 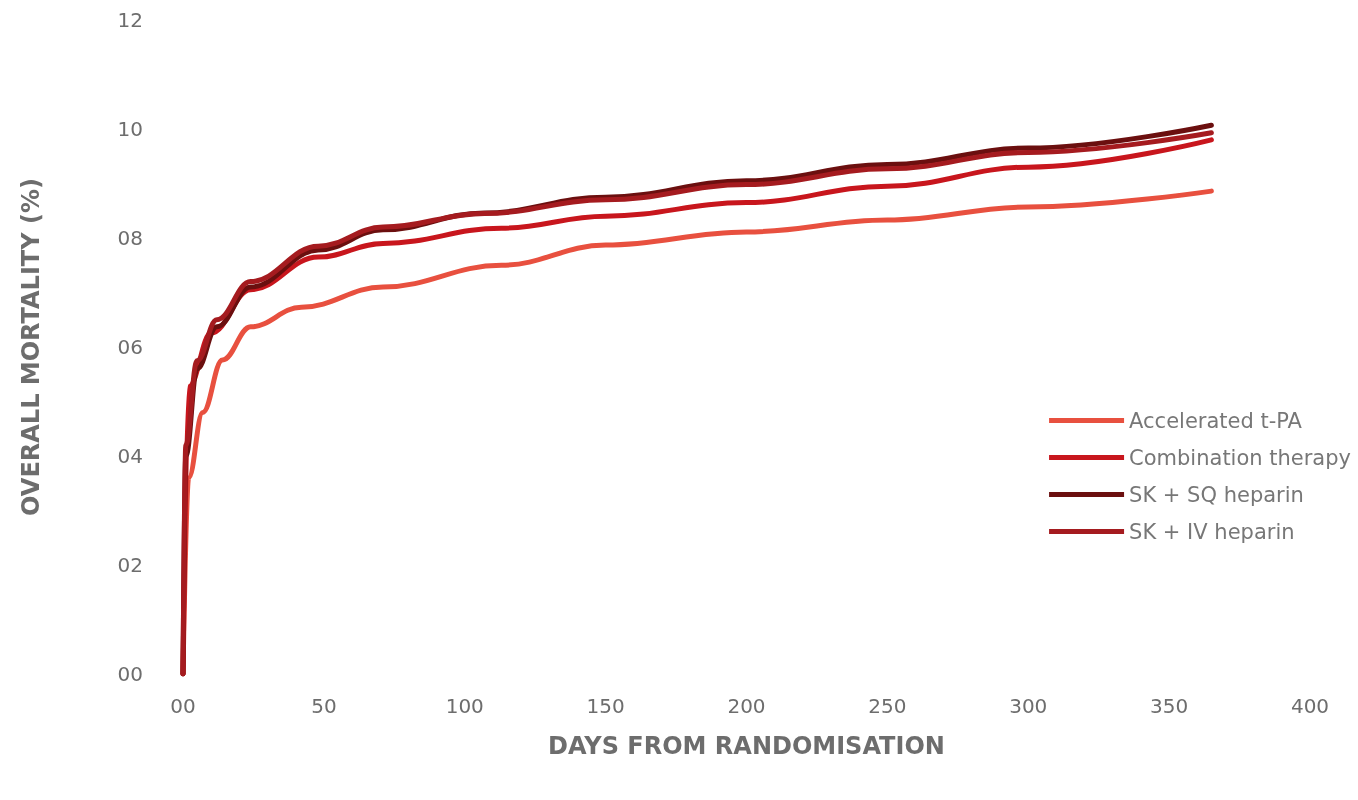 I want to click on legend-label: SK + IV heparin, so click(x=1212, y=531).